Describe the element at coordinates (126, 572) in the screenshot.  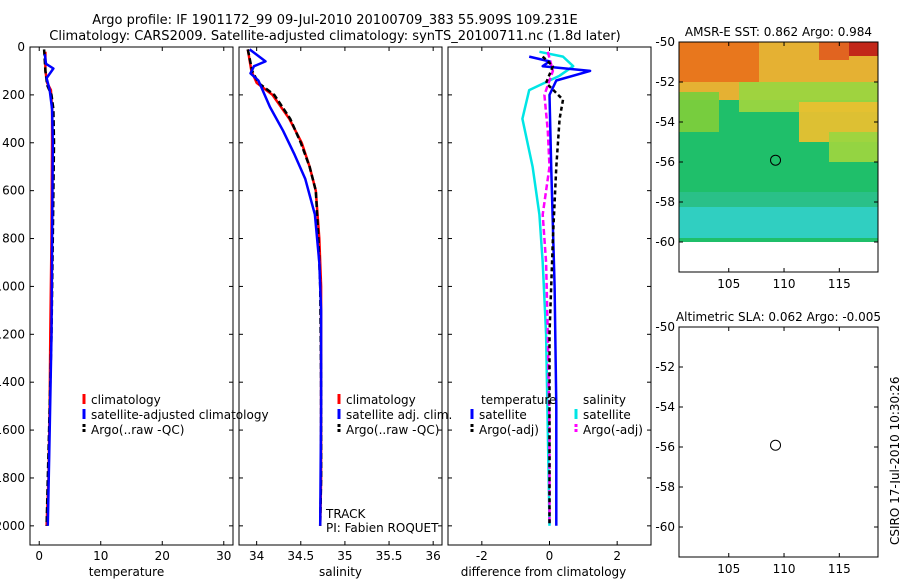
I see `temperature-axis-label: temperature` at that location.